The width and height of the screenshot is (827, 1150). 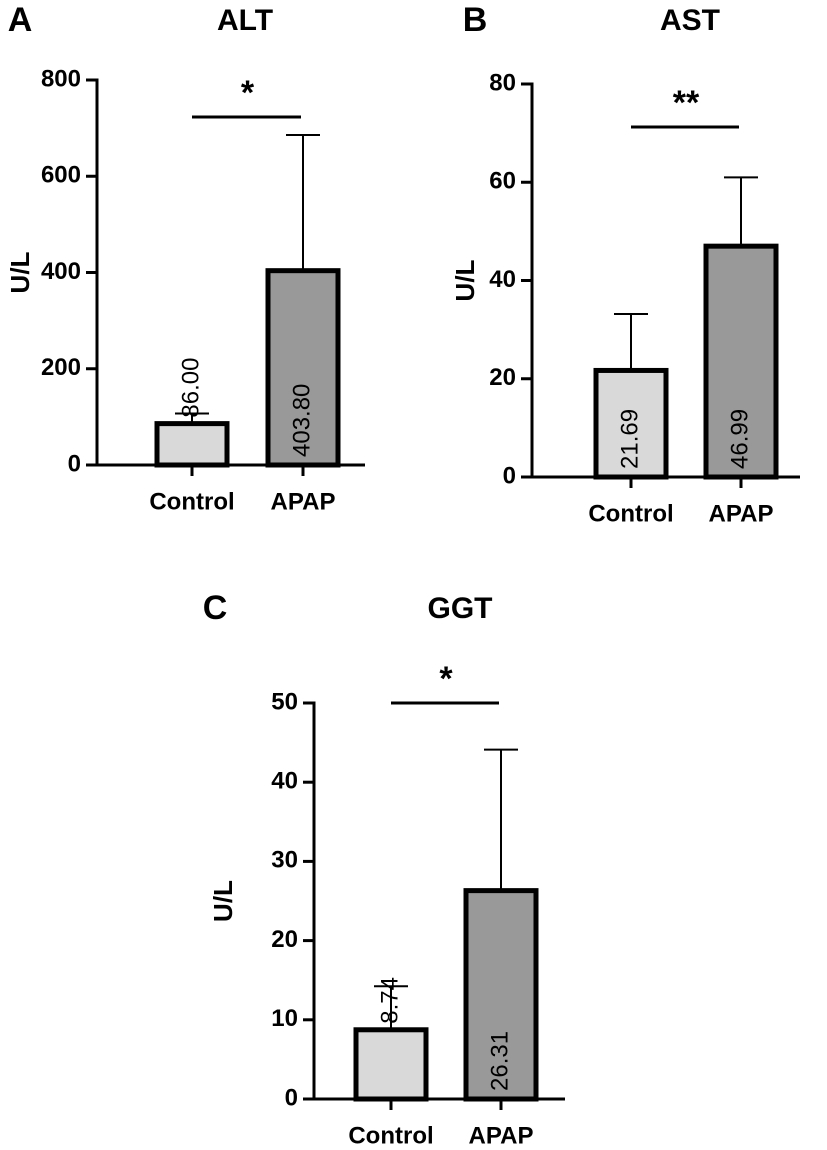 What do you see at coordinates (61, 175) in the screenshot?
I see `y-tick-label: 600` at bounding box center [61, 175].